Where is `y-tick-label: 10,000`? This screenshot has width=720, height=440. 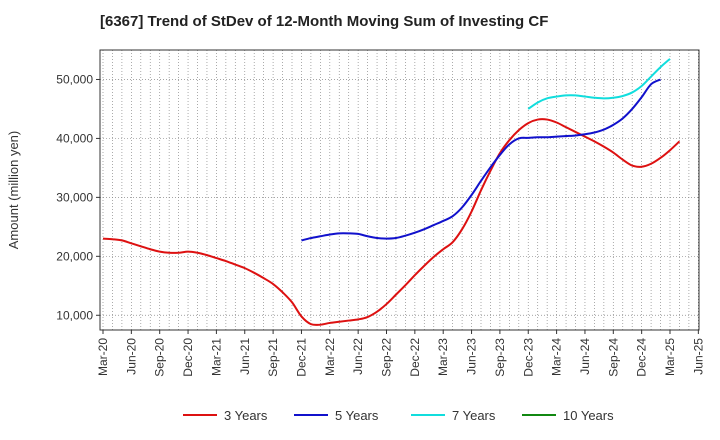
y-tick-label: 10,000 is located at coordinates (74, 315).